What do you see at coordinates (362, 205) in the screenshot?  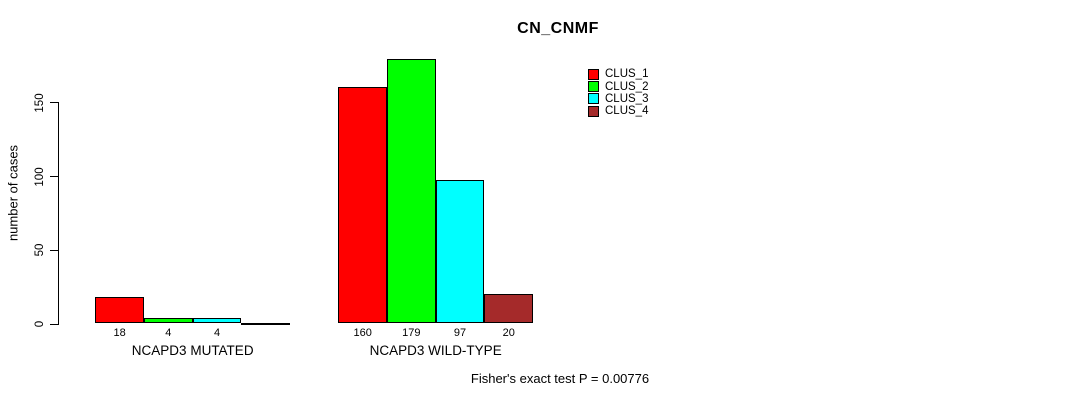 I see `bar-clus_1-group2` at bounding box center [362, 205].